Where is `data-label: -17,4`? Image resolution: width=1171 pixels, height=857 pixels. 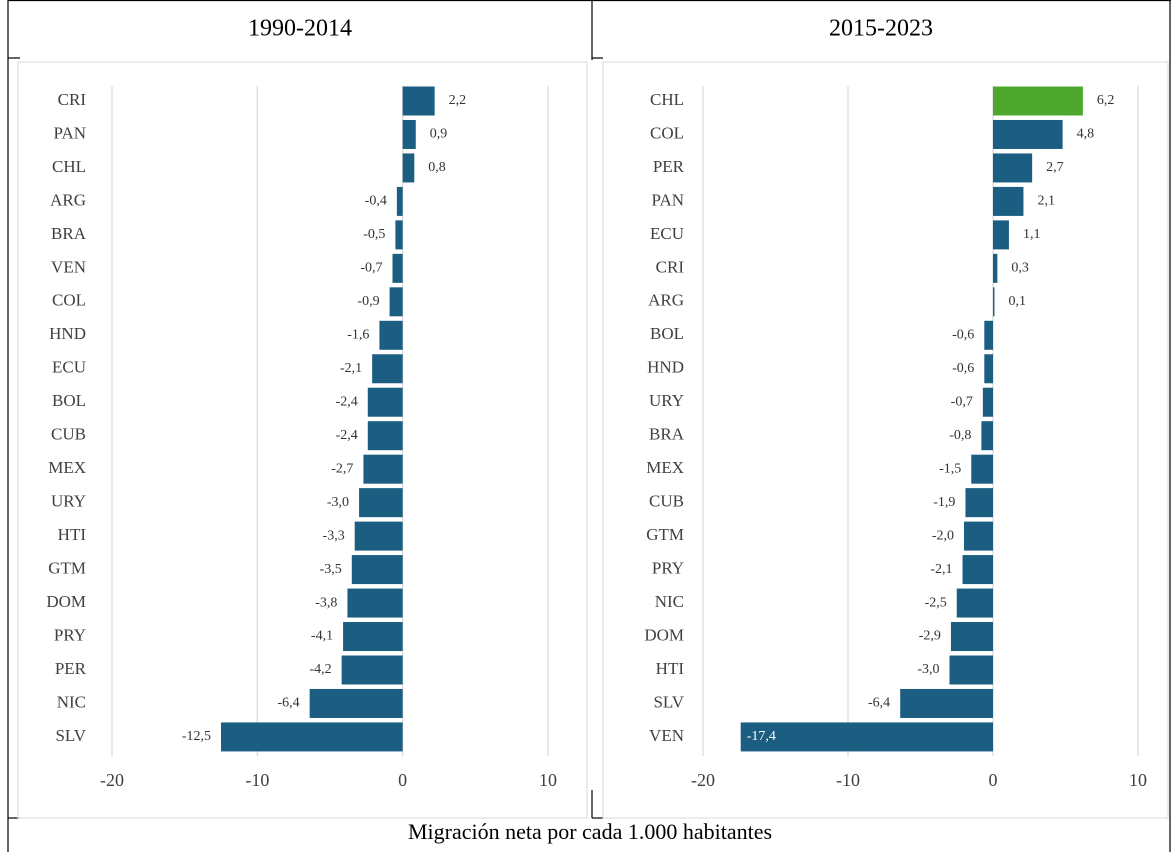 data-label: -17,4 is located at coordinates (761, 736).